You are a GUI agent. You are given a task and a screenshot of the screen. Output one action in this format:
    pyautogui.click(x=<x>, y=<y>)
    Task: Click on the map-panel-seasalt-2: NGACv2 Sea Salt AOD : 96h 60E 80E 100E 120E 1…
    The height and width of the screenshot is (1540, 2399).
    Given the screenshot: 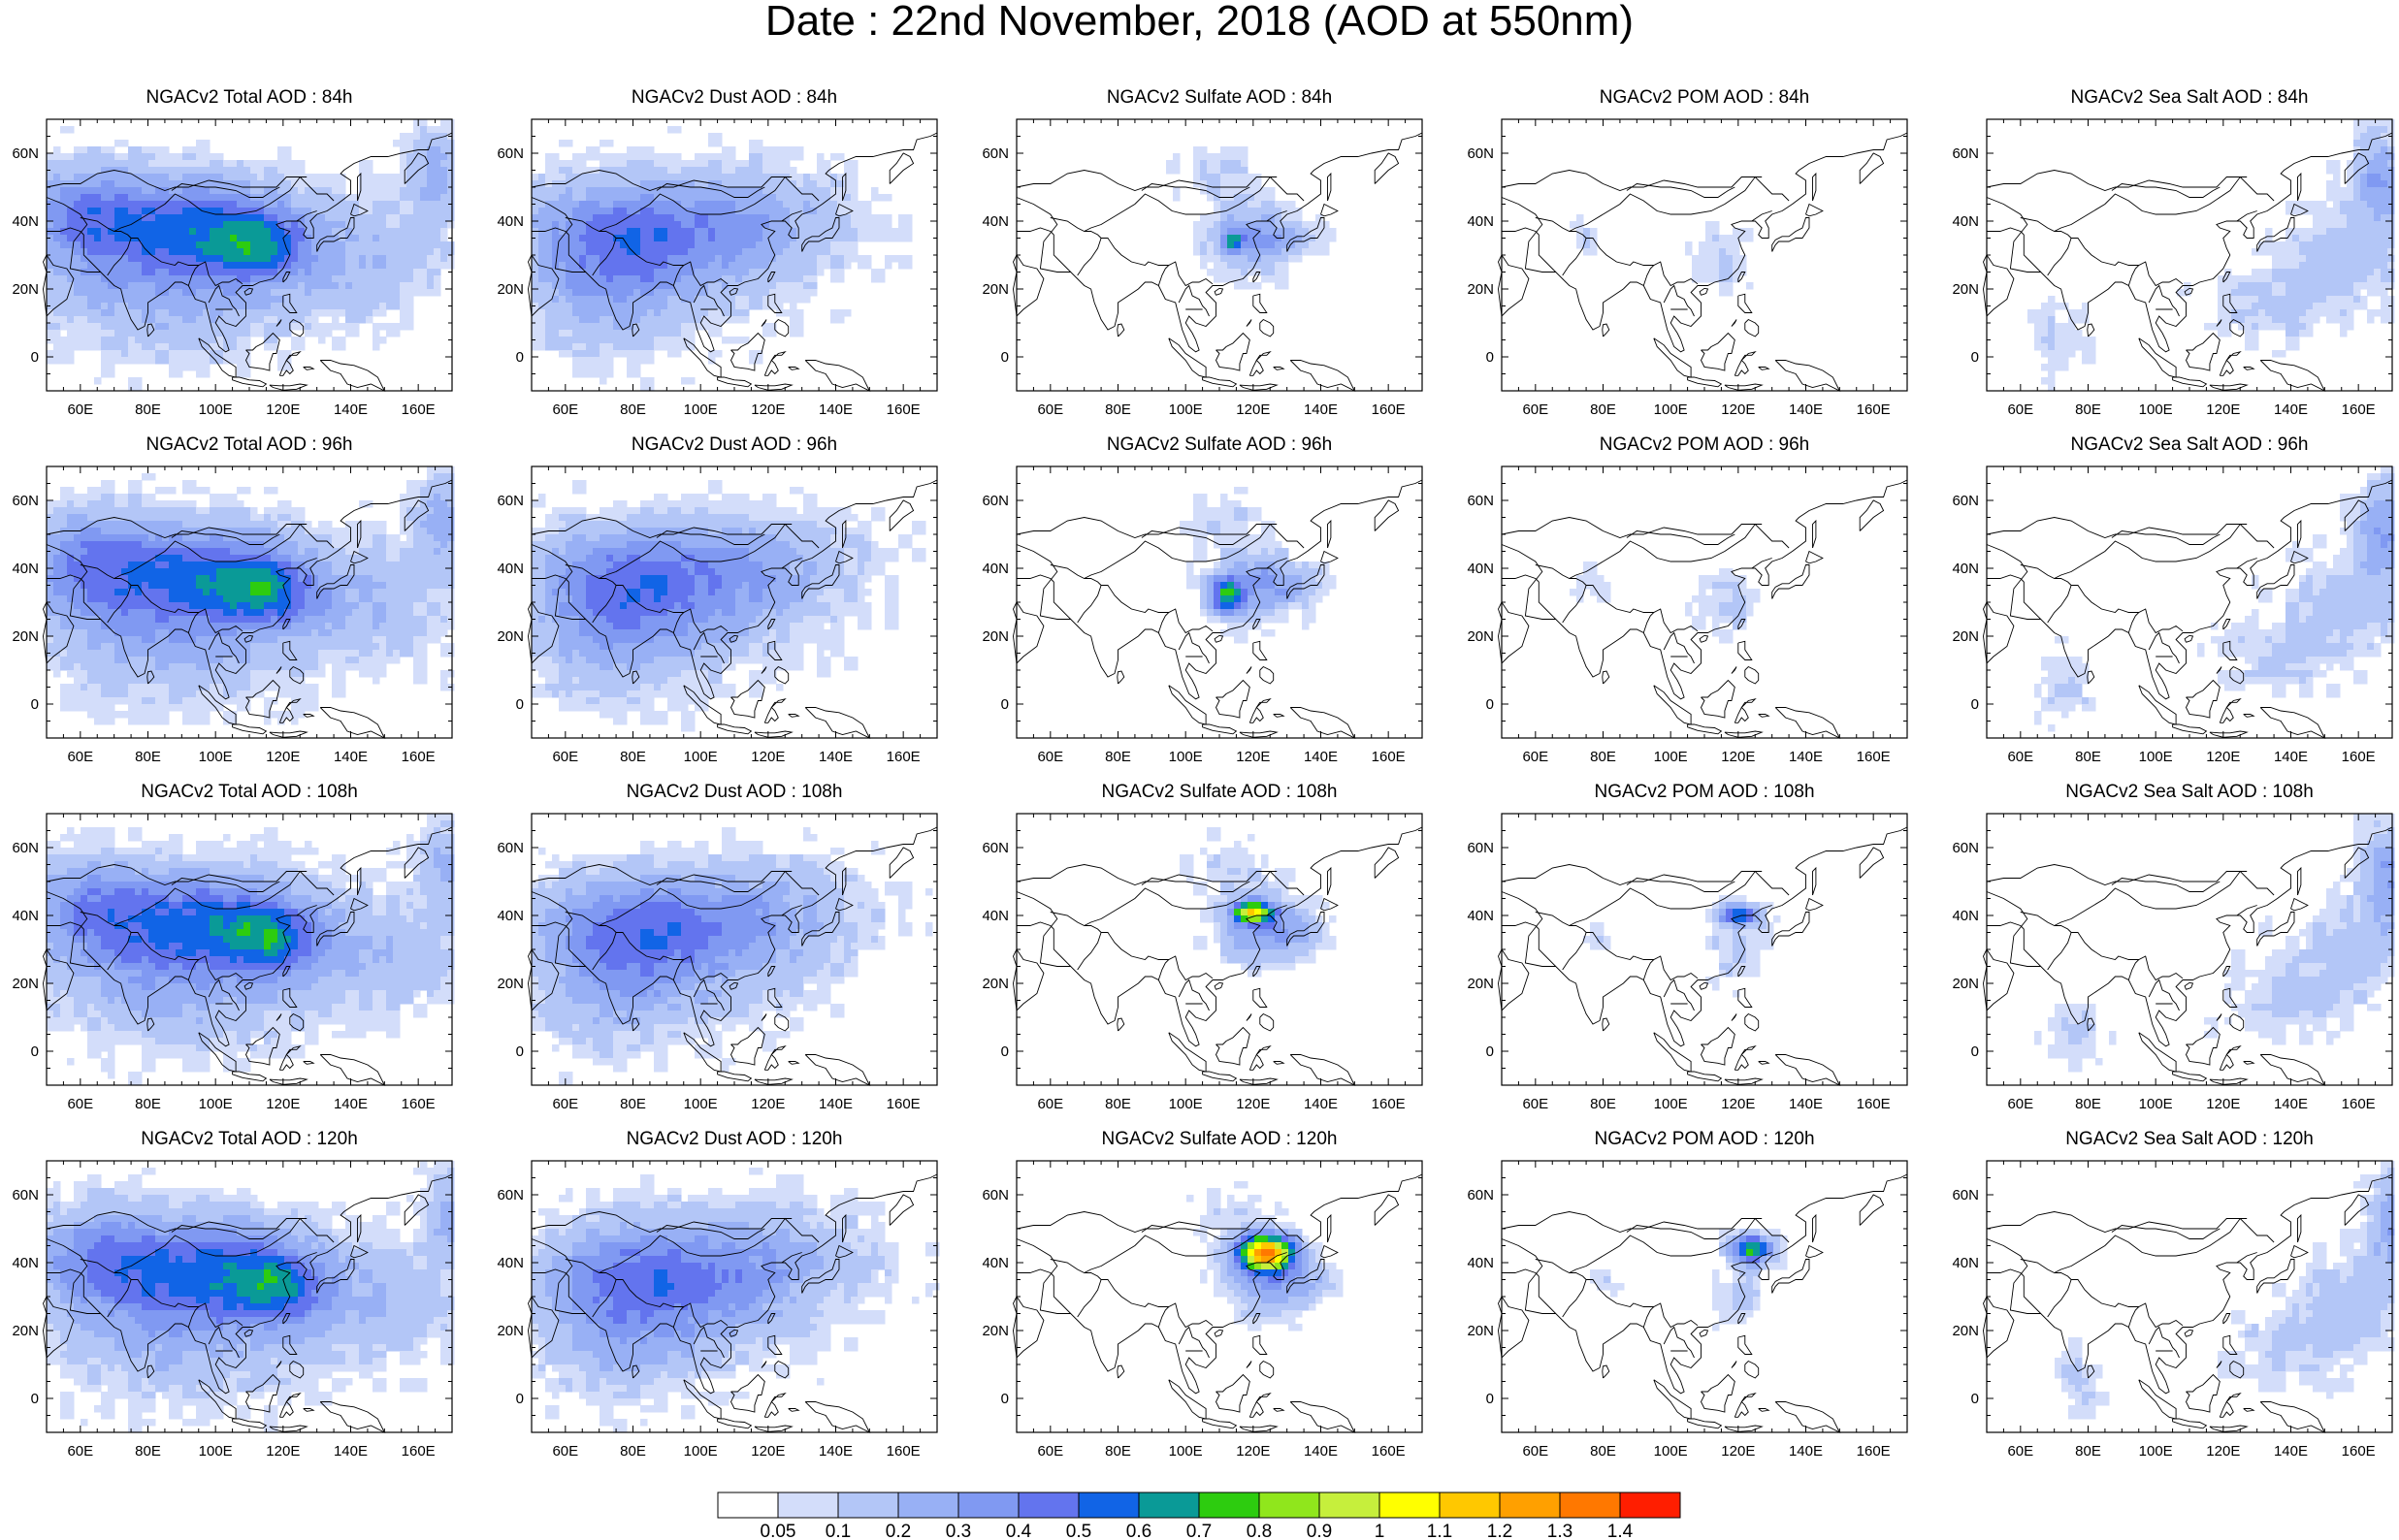 What is the action you would take?
    pyautogui.click(x=2170, y=607)
    